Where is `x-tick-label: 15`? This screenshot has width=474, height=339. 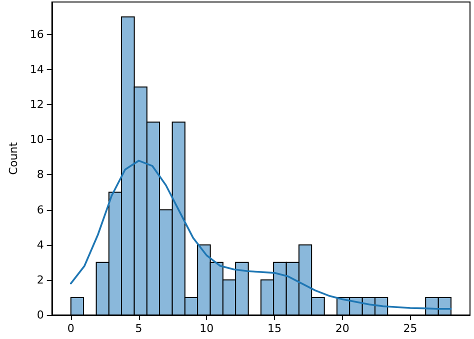 x-tick-label: 15 is located at coordinates (275, 328).